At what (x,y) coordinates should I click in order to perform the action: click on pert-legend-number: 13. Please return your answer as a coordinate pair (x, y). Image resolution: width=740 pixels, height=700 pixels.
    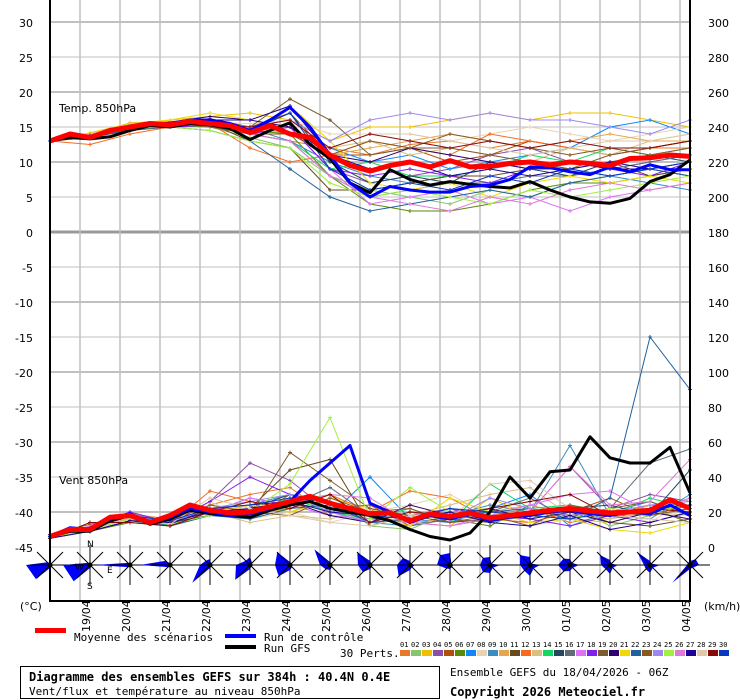
    Looking at the image, I should click on (536, 645).